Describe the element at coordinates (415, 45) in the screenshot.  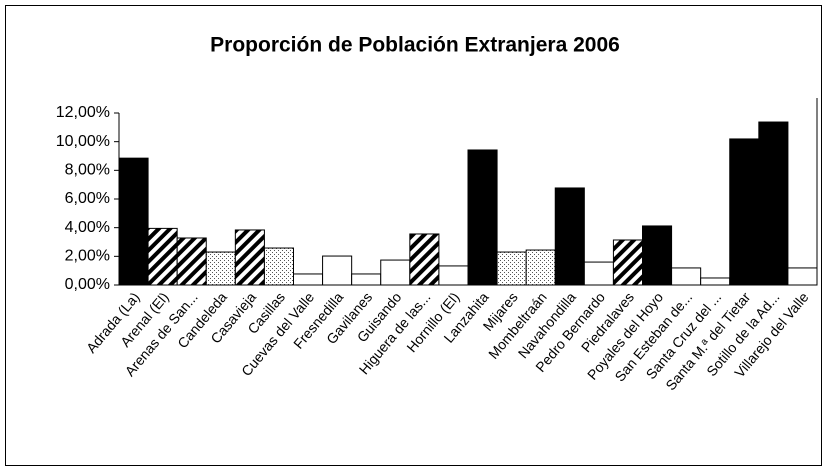
I see `chart-title: Proporción de Población Extranjera 2006` at that location.